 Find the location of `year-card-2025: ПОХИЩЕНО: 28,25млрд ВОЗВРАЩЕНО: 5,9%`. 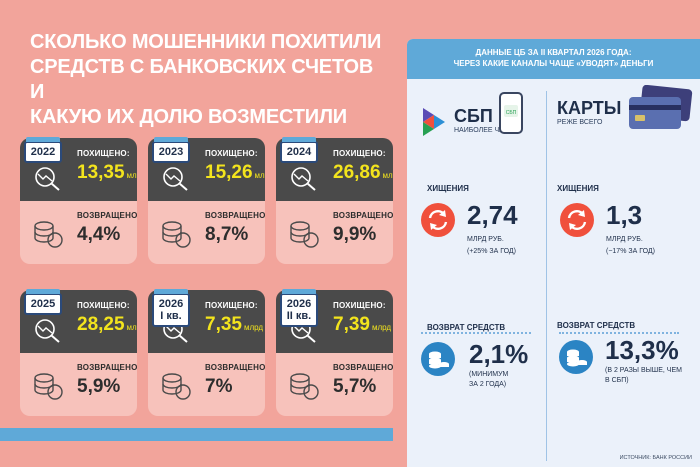

year-card-2025: ПОХИЩЕНО: 28,25млрд ВОЗВРАЩЕНО: 5,9% is located at coordinates (78, 353).